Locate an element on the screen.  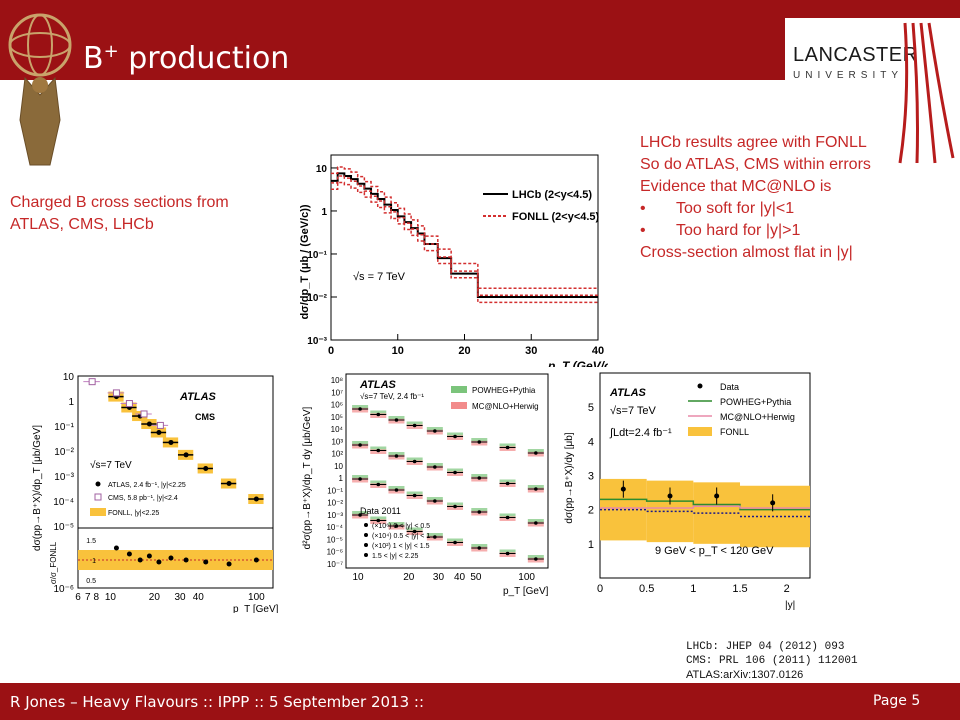
y-axis-label: dσ(pp→B⁺X)/dp_T [μb/GeV] is located at coordinates (37, 488).